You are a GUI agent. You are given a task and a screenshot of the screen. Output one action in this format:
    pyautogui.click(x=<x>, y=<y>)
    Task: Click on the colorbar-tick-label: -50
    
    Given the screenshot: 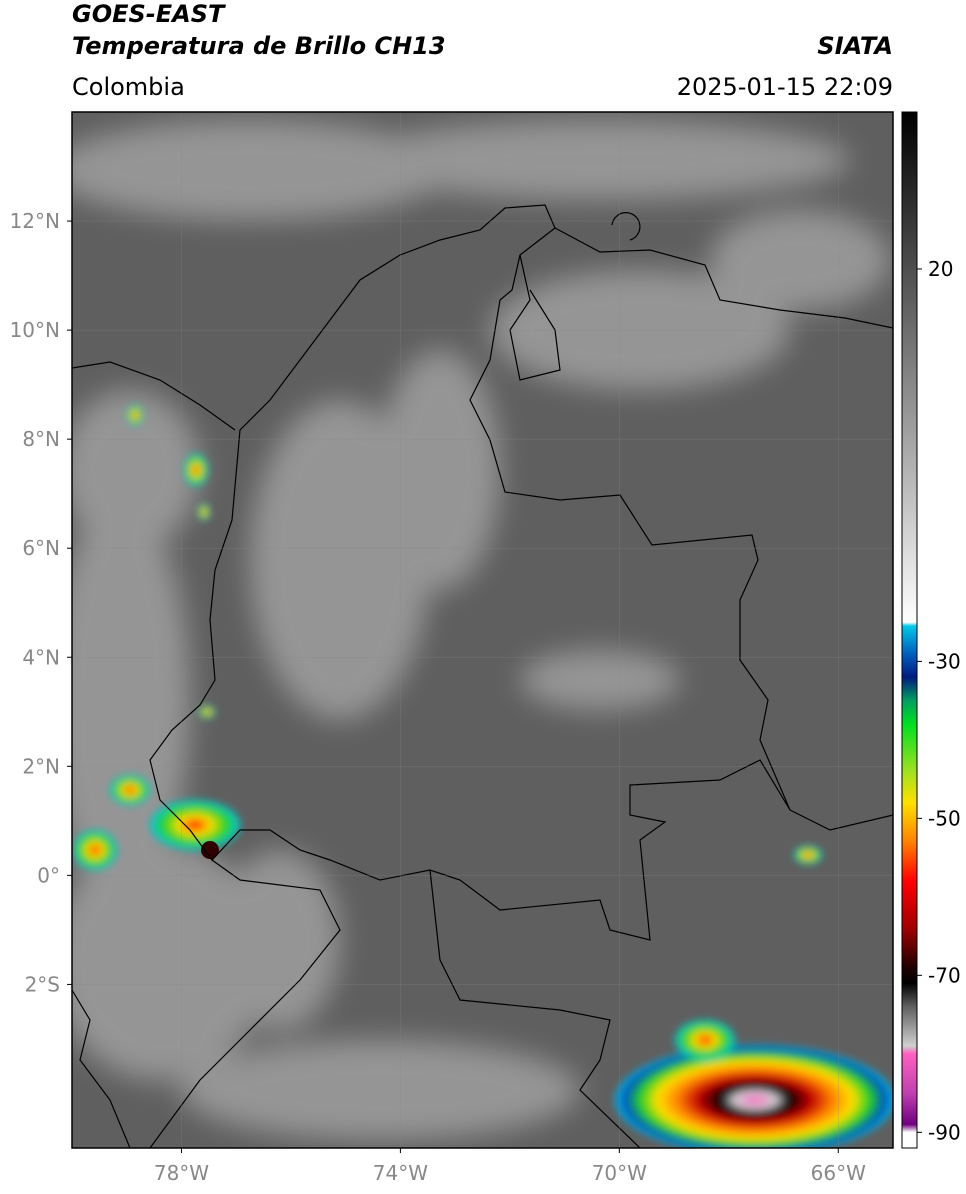 What is the action you would take?
    pyautogui.click(x=944, y=818)
    